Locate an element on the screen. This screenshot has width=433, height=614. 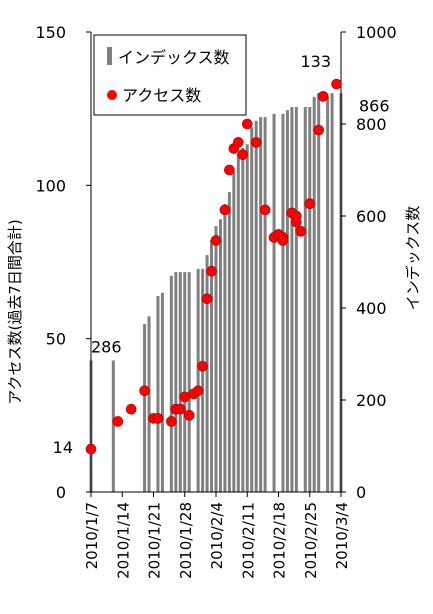
x-tick-label: 2010/2/18 is located at coordinates (280, 540).